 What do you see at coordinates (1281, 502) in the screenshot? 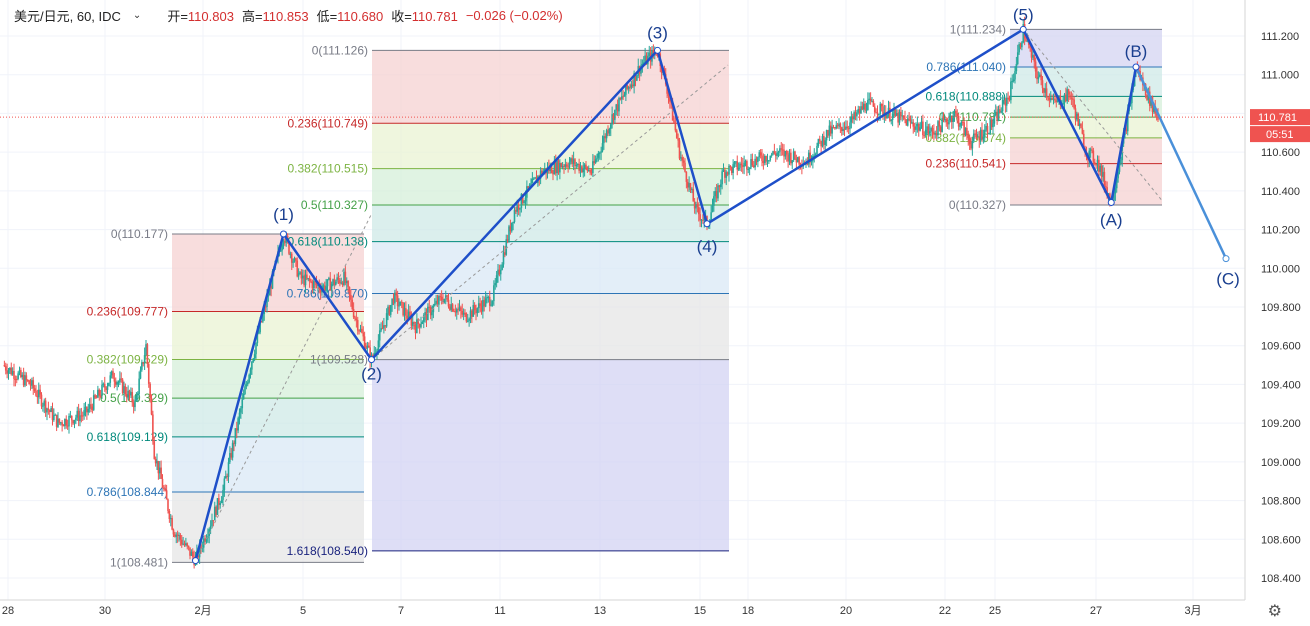
I see `price-tick-label: 108.800` at bounding box center [1281, 502].